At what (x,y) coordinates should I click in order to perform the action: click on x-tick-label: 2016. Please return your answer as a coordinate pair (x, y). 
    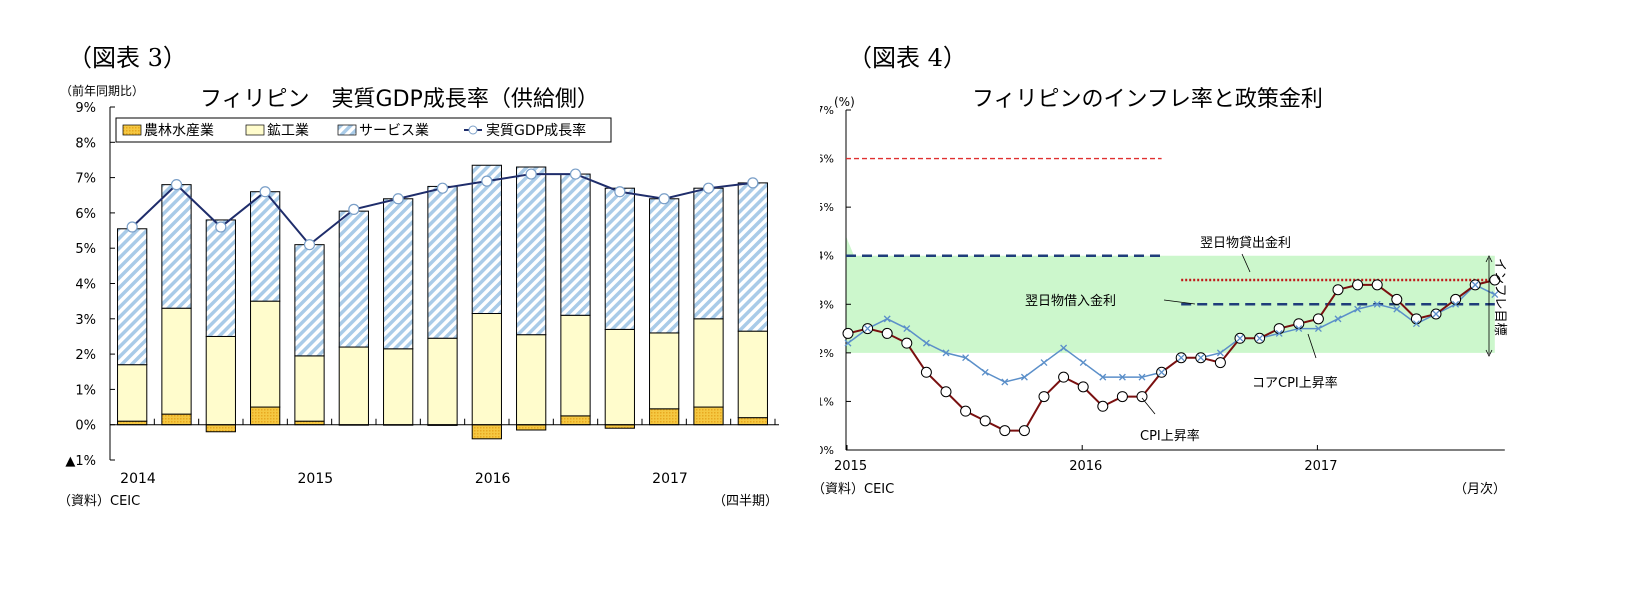
    Looking at the image, I should click on (493, 479).